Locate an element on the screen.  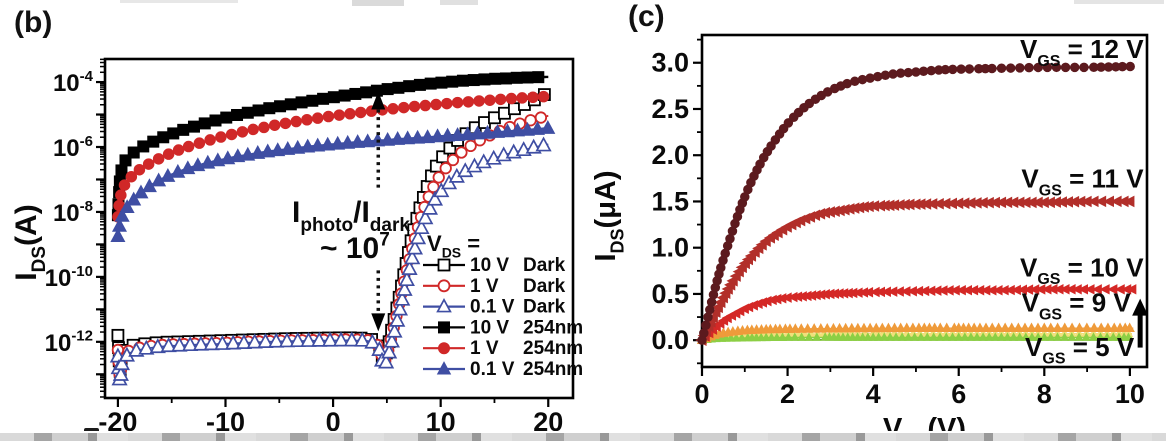
photo-dark-ratio-annotation: Iphoto/Idark~ 107 is located at coordinates (351, 211).